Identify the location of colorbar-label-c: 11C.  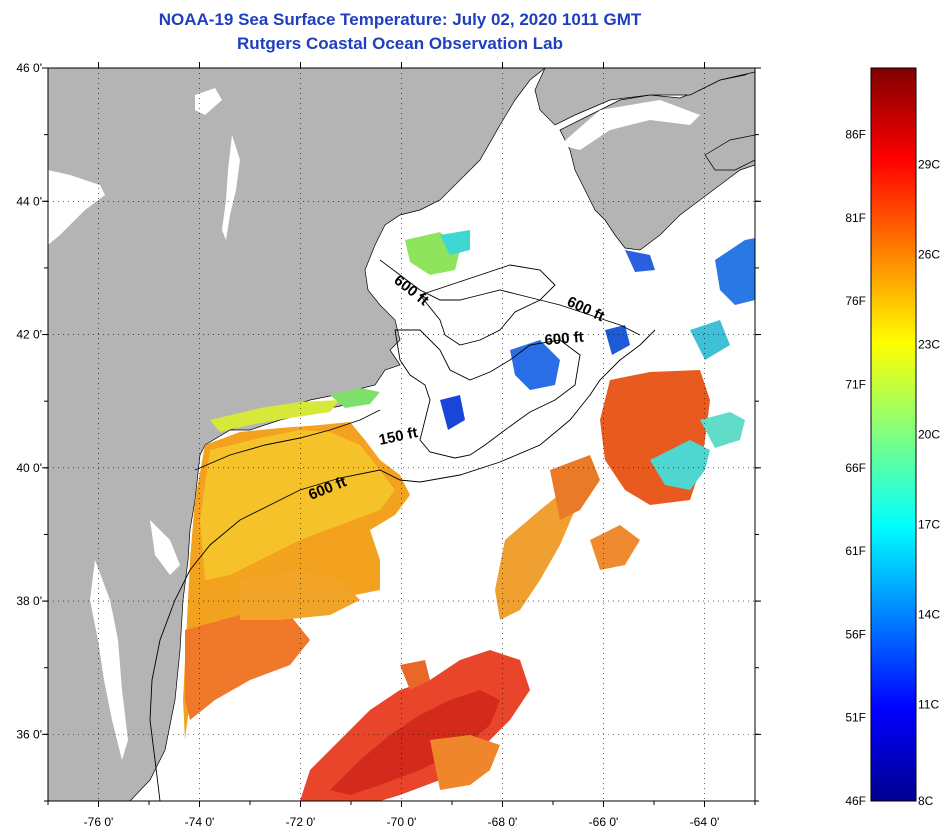
(928, 704).